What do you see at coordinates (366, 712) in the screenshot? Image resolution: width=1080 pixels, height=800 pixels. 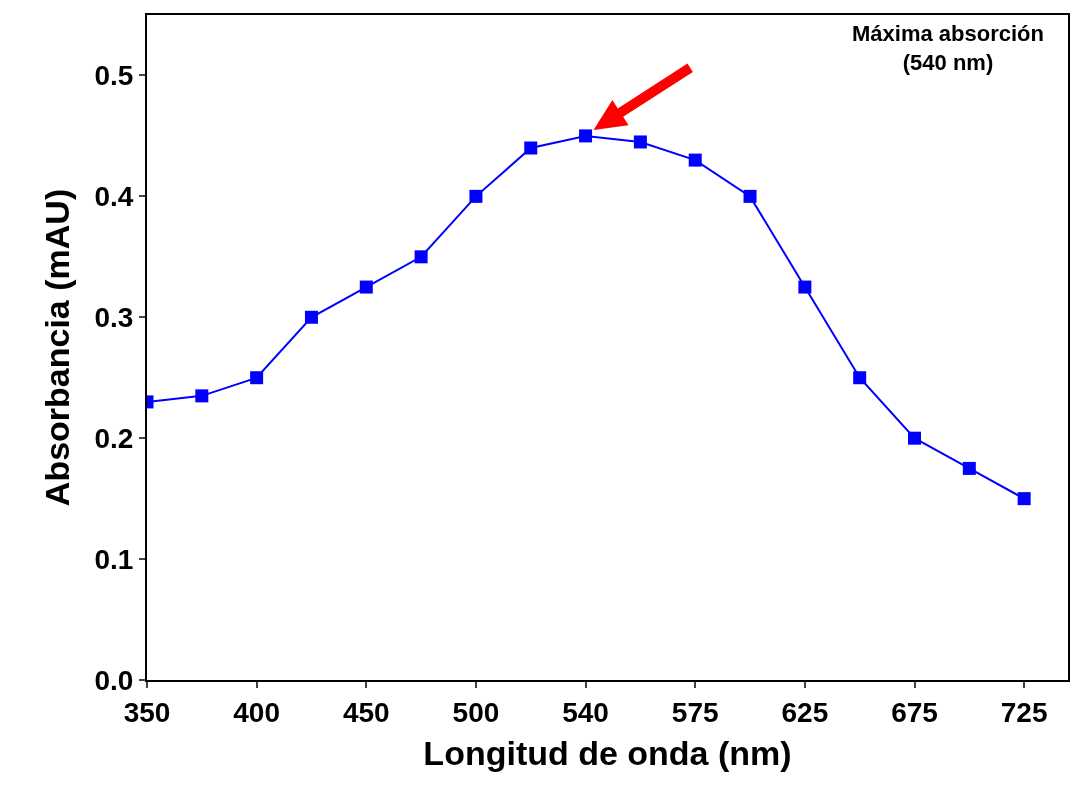 I see `x-tick-label: 450` at bounding box center [366, 712].